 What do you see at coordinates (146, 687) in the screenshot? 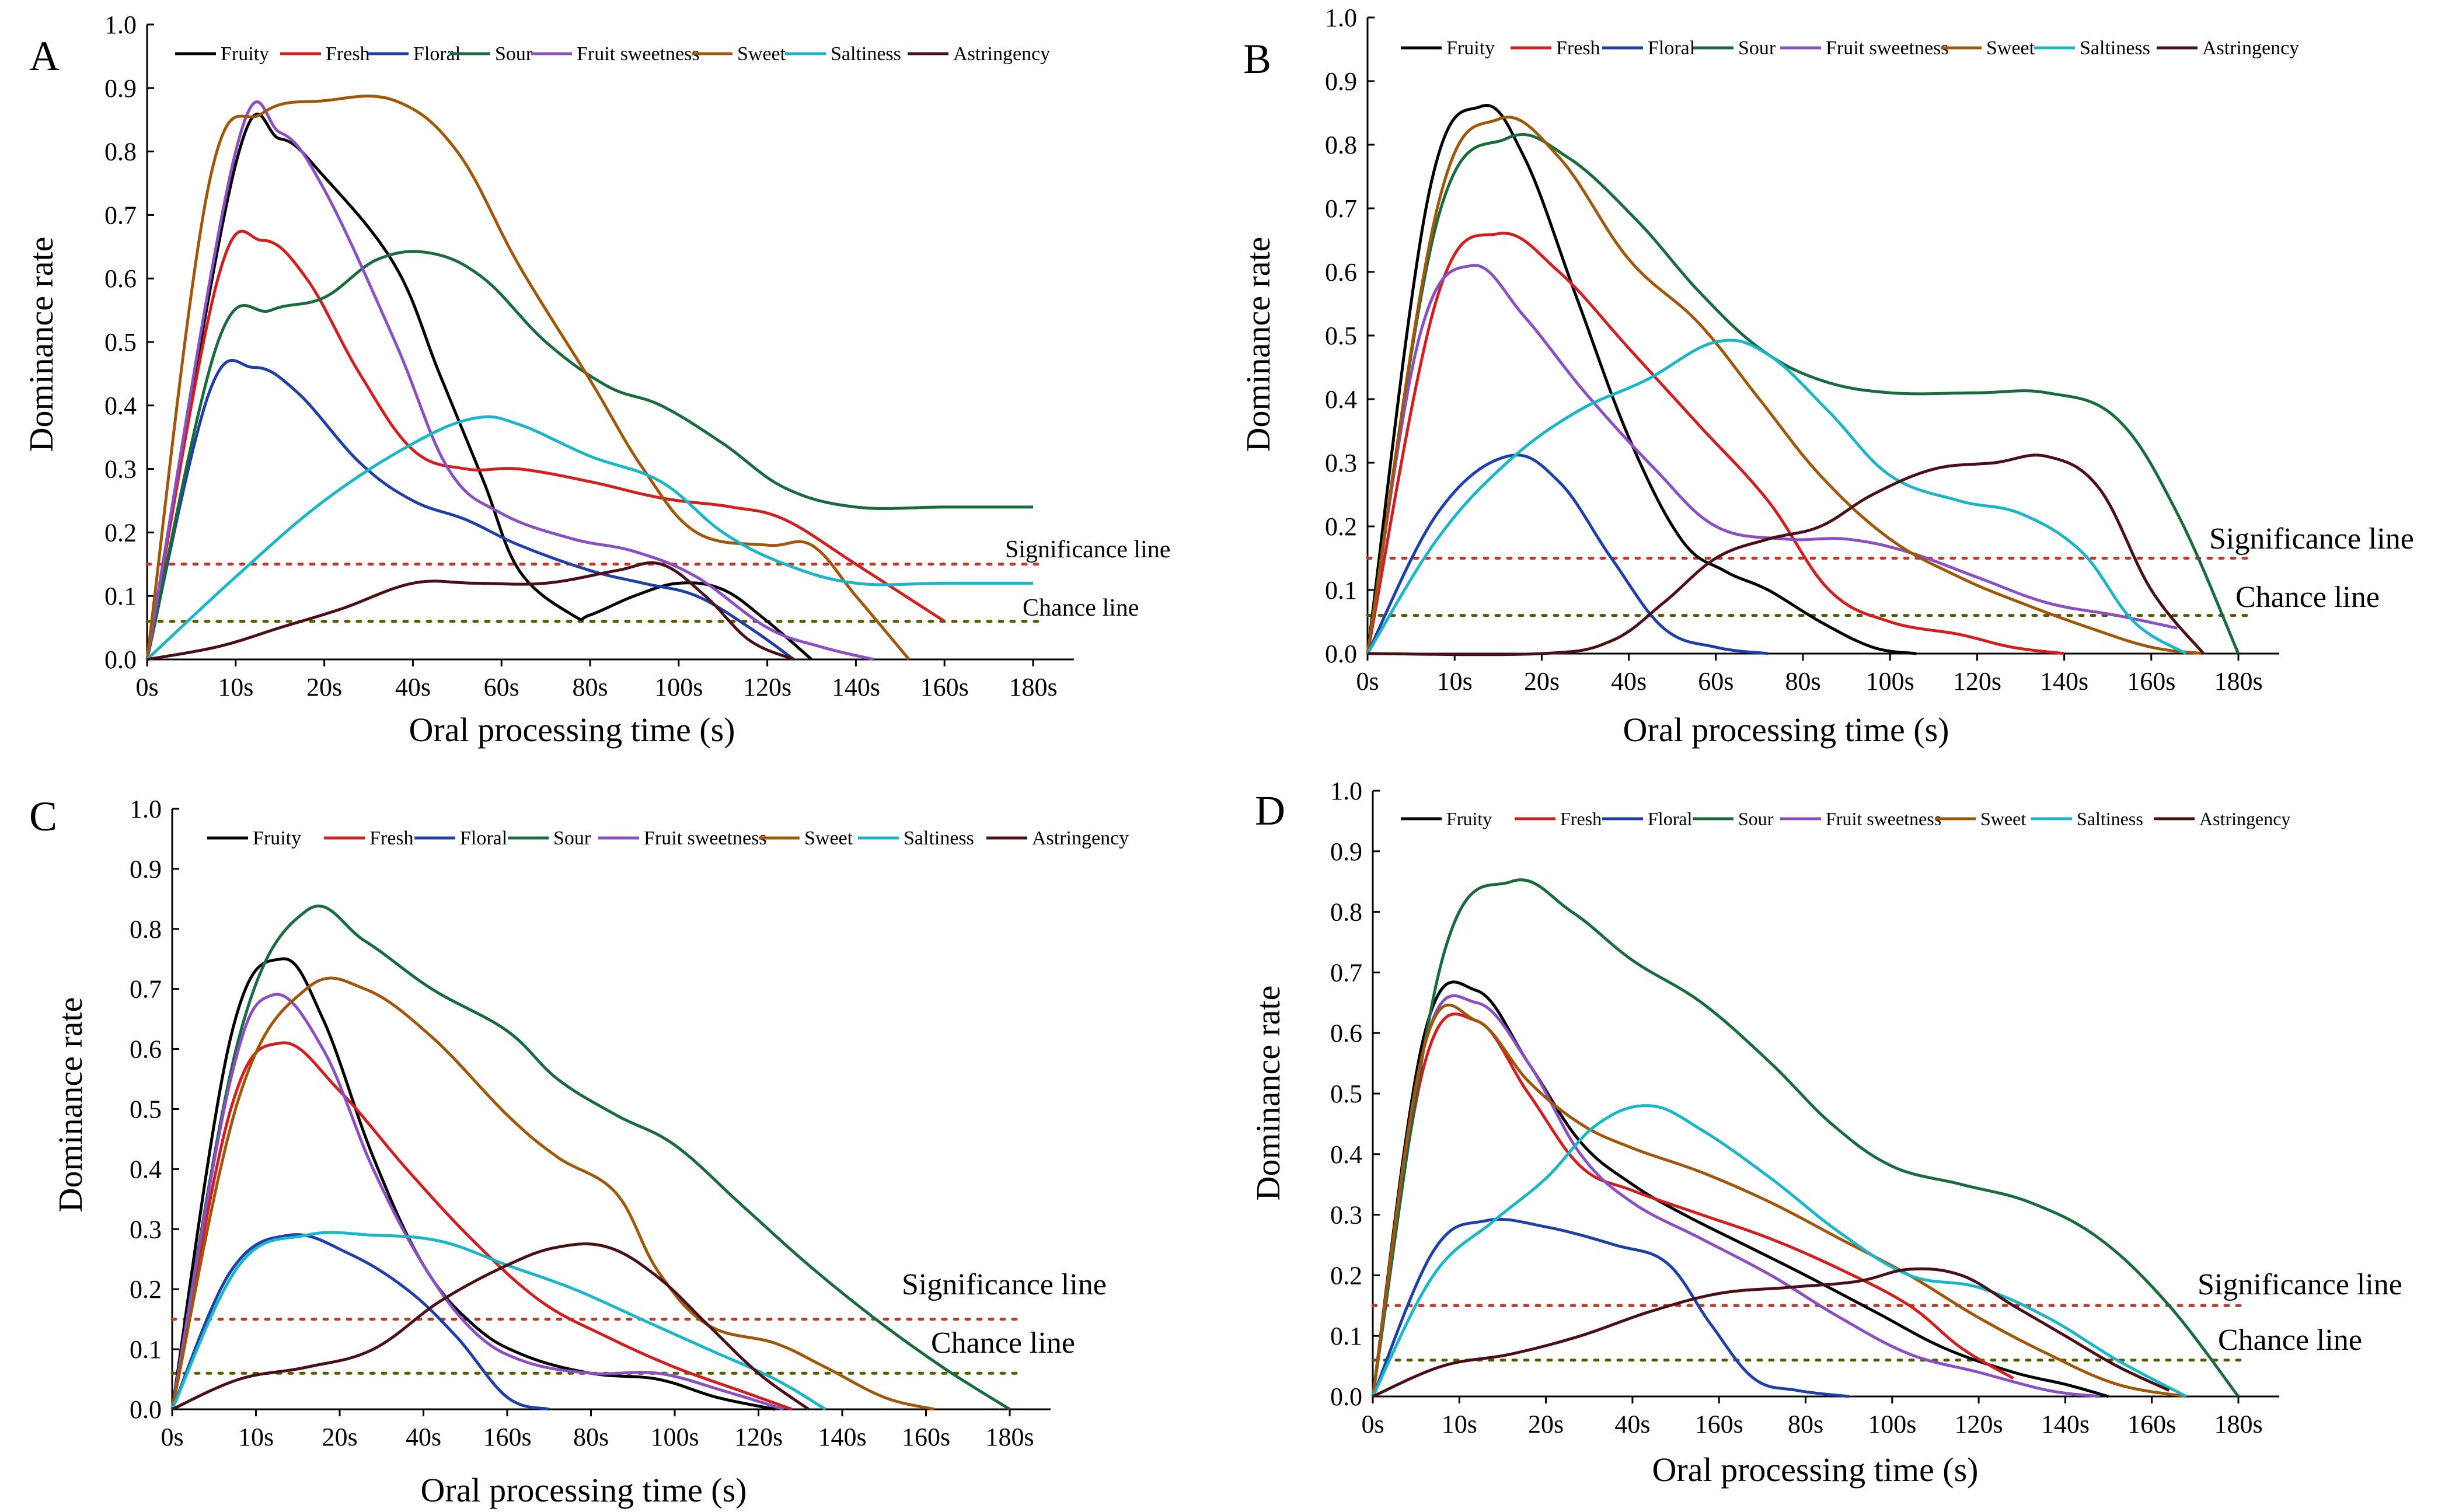
I see `x-tick-label: 0s` at bounding box center [146, 687].